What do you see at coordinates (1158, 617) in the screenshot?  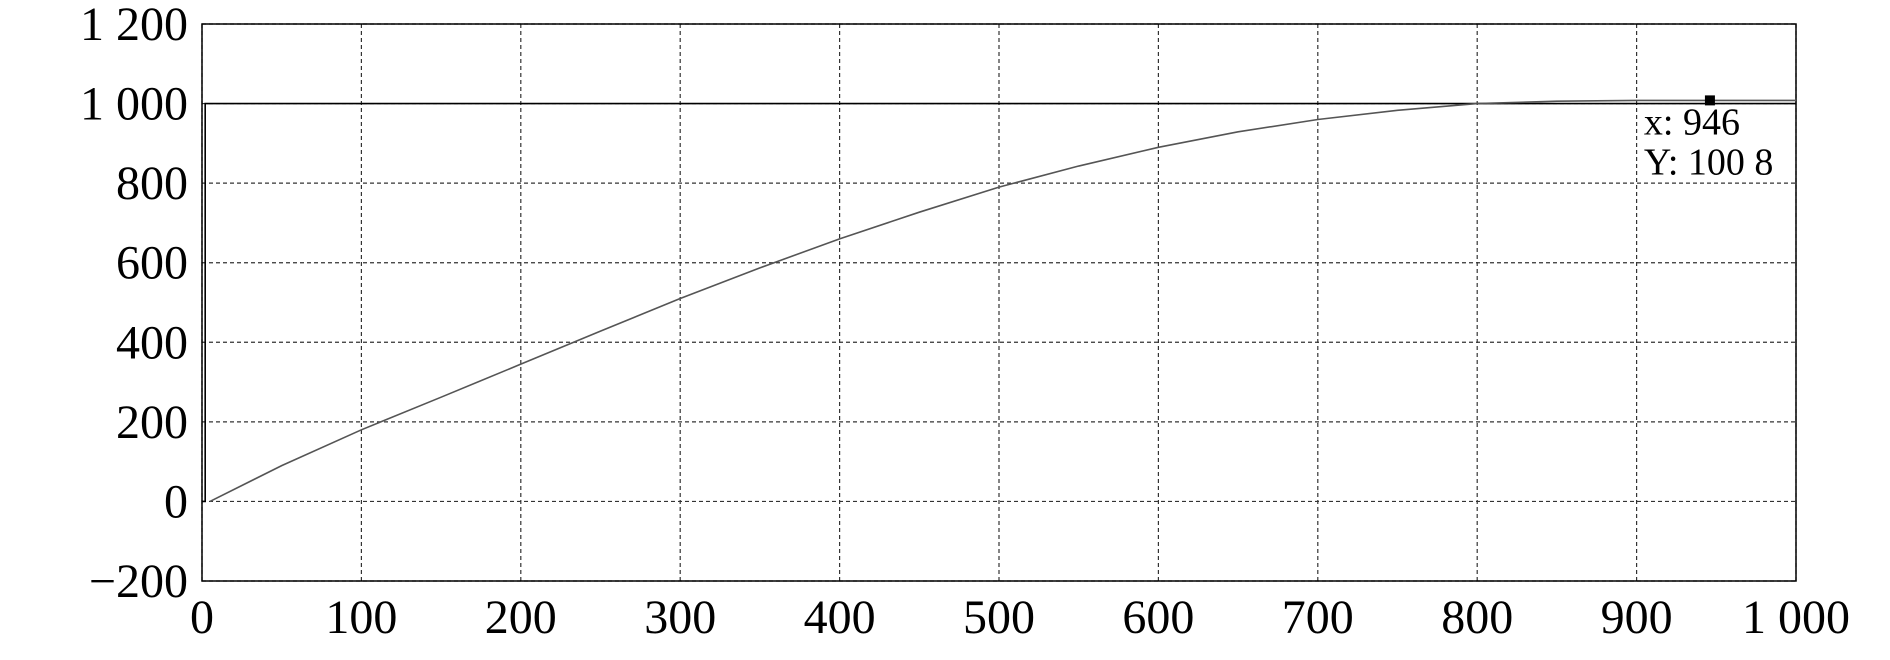 I see `x-tick-label: 600` at bounding box center [1158, 617].